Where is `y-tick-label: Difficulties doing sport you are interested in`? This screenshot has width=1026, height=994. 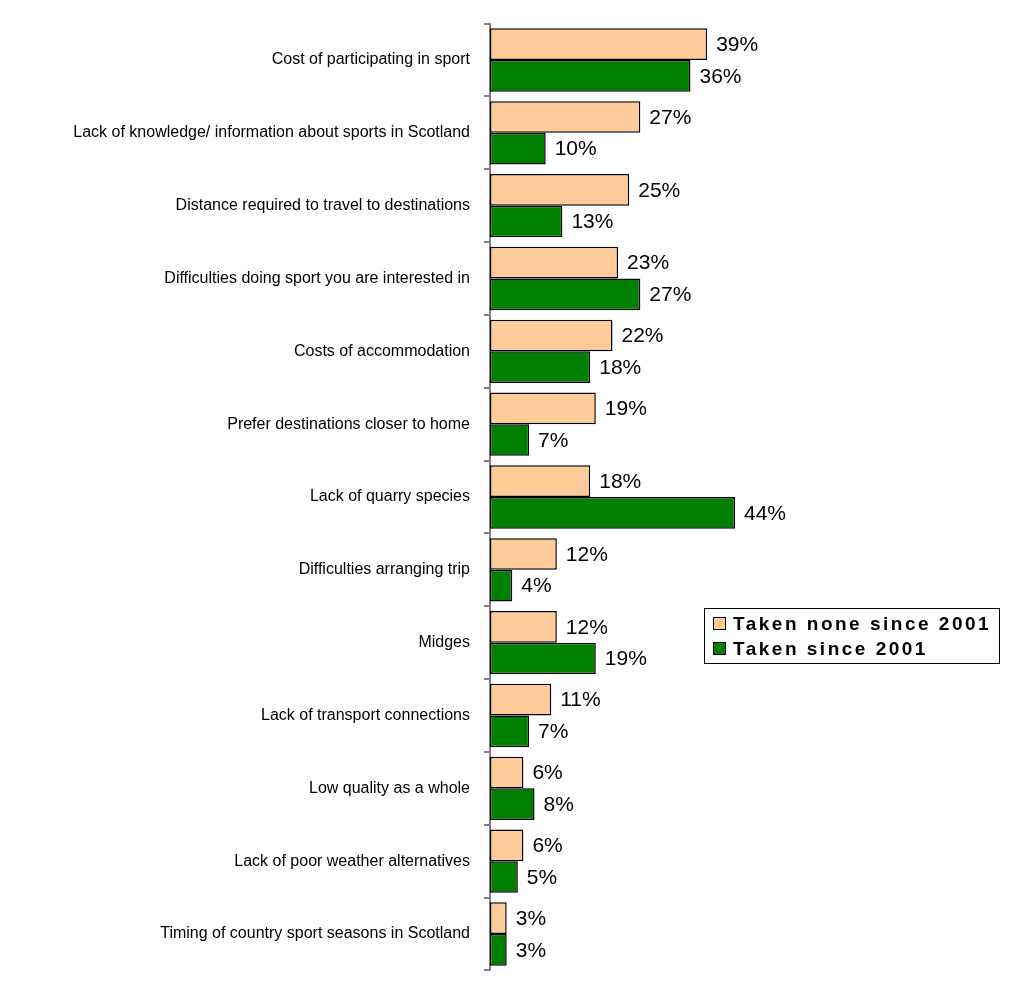
y-tick-label: Difficulties doing sport you are interested in is located at coordinates (317, 277).